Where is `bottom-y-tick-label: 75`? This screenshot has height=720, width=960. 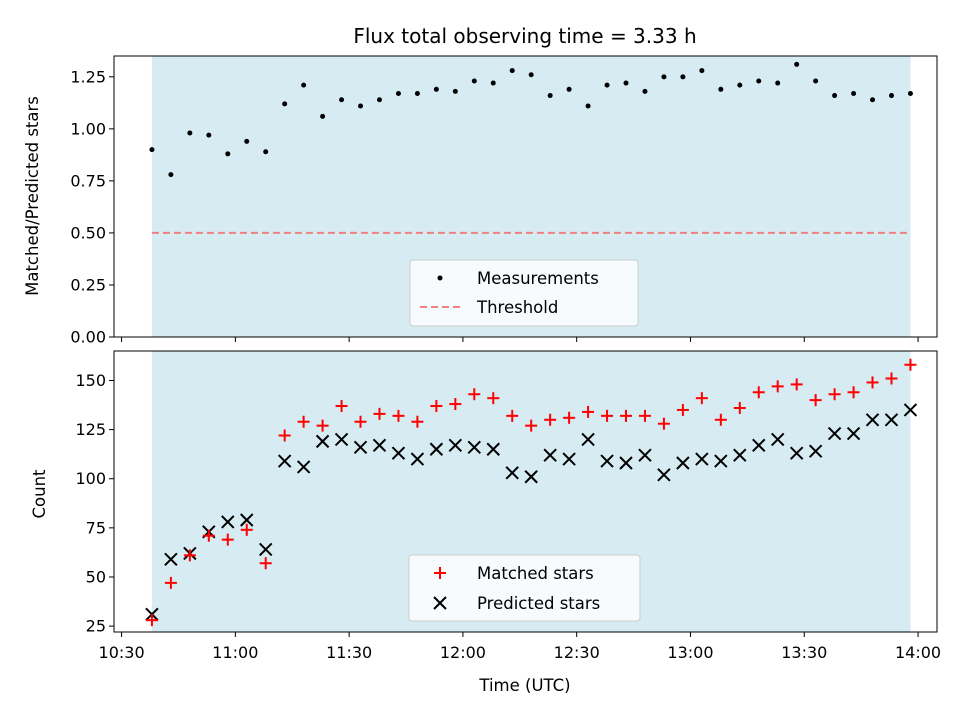
bottom-y-tick-label: 75 is located at coordinates (96, 527).